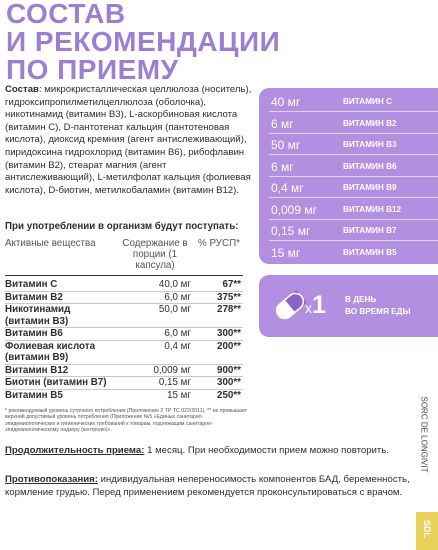 Image resolution: width=438 pixels, height=550 pixels. What do you see at coordinates (124, 297) in the screenshot?
I see `table-row: Витамин B2 6,0 мг 375**` at bounding box center [124, 297].